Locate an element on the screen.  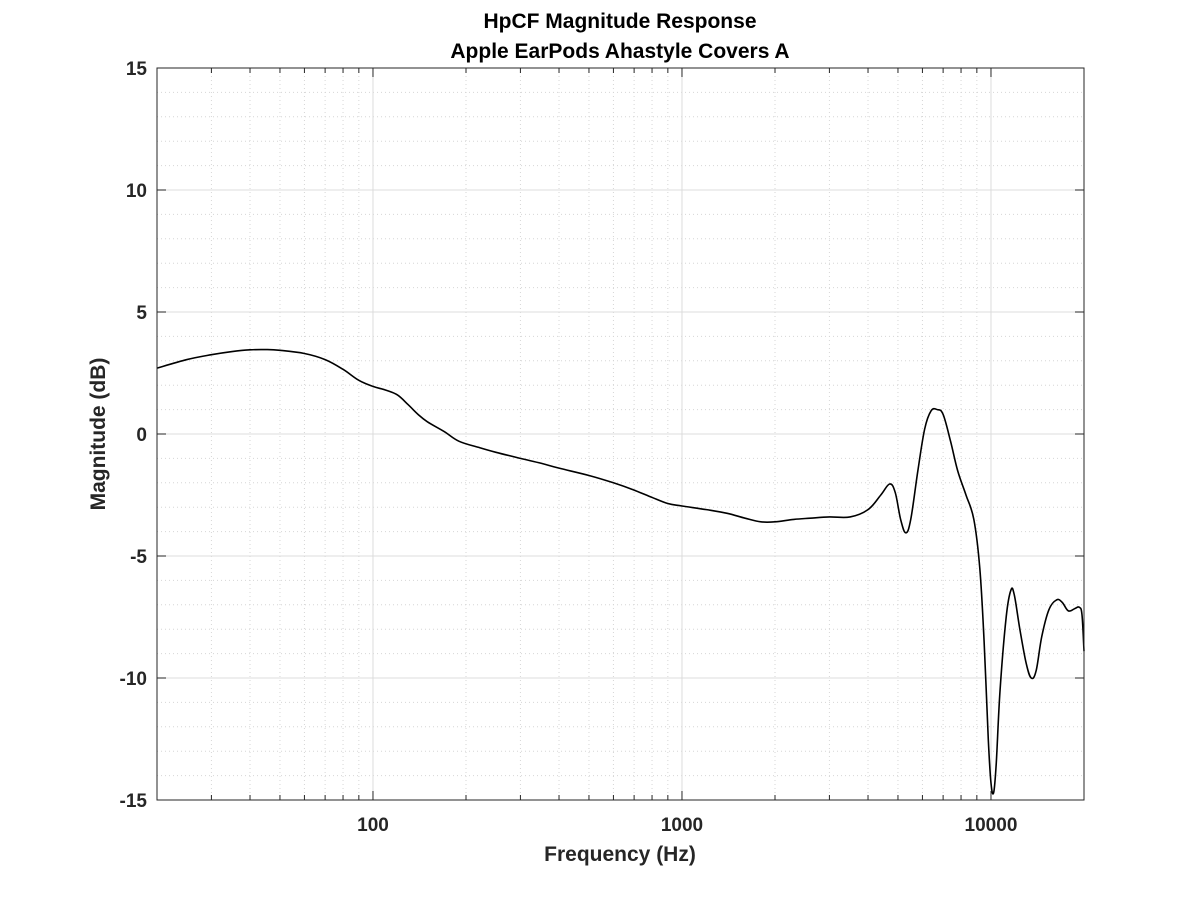
y-axis-label: Magnitude (dB) is located at coordinates (98, 434).